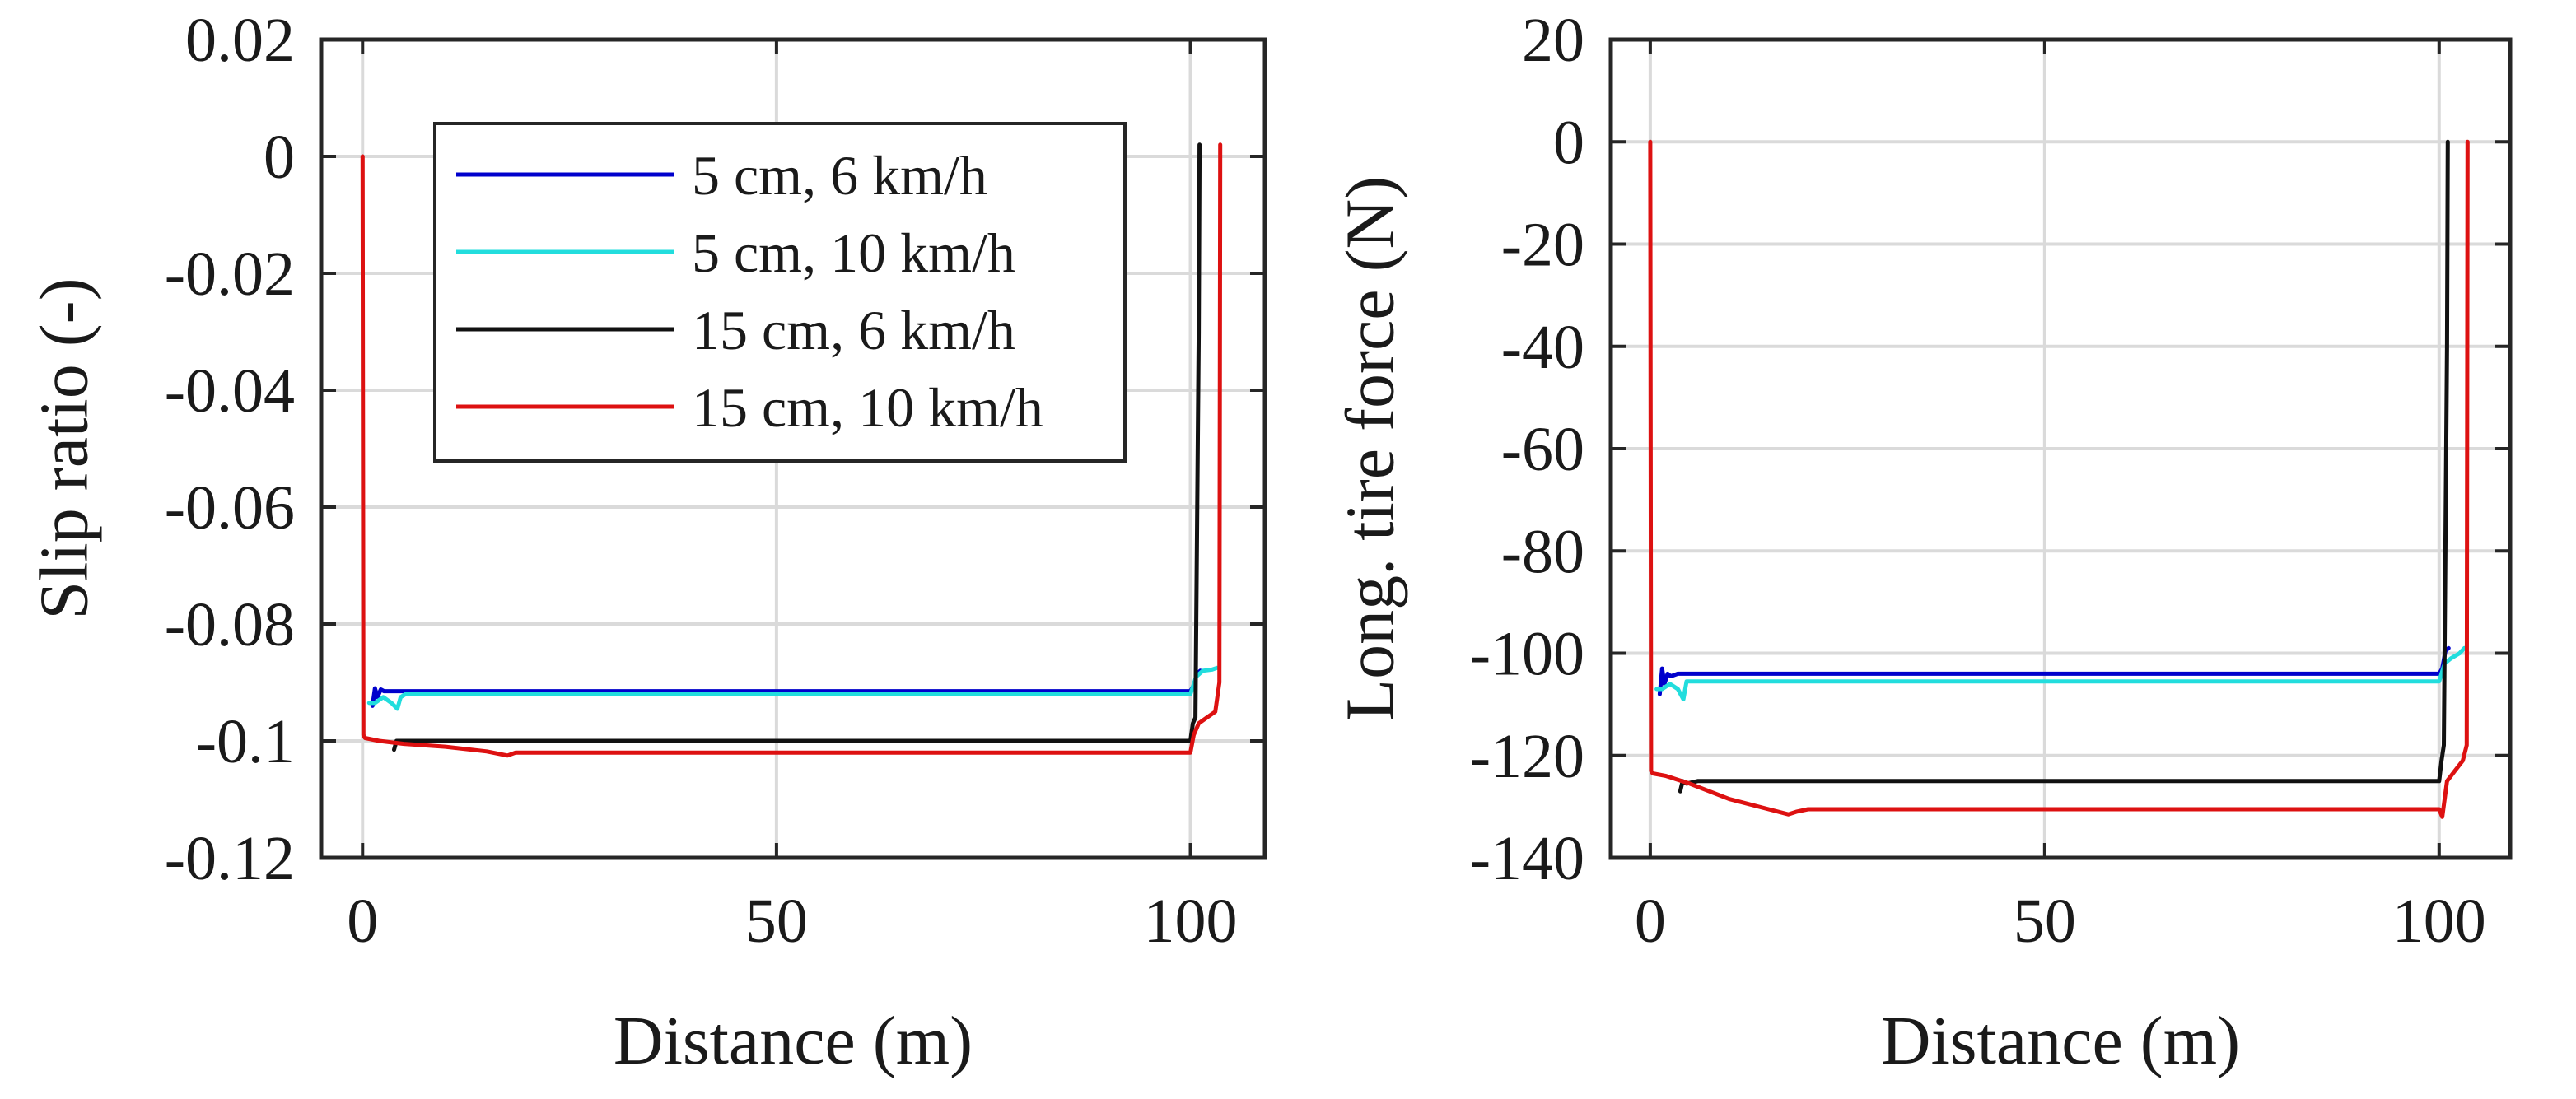 The width and height of the screenshot is (2576, 1099). Describe the element at coordinates (1191, 921) in the screenshot. I see `chart-0-x-tick-label: 100` at that location.